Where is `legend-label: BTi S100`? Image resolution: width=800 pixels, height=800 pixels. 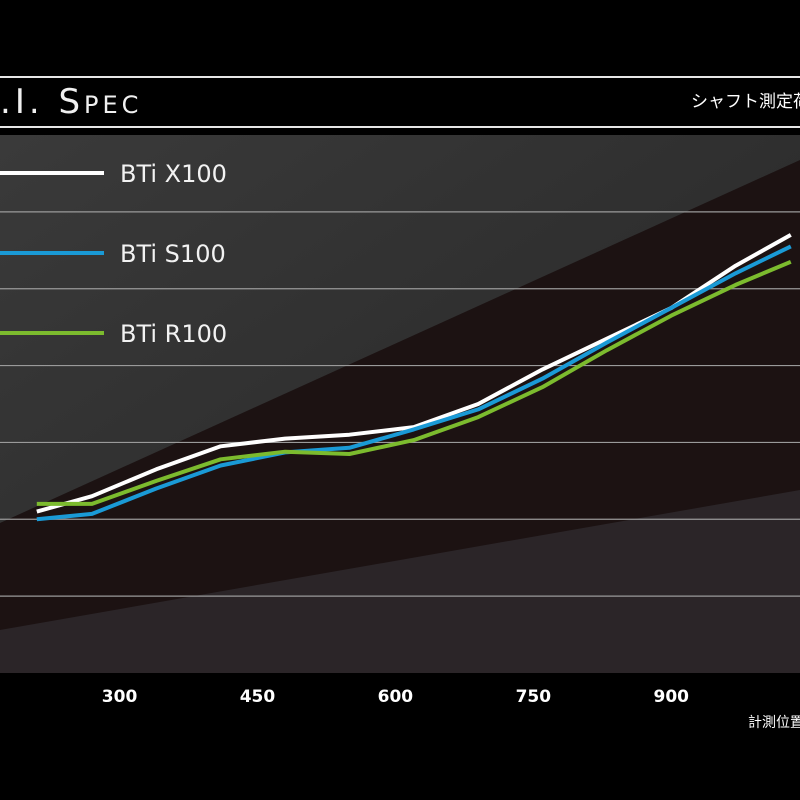
legend-label: BTi S100 is located at coordinates (173, 254).